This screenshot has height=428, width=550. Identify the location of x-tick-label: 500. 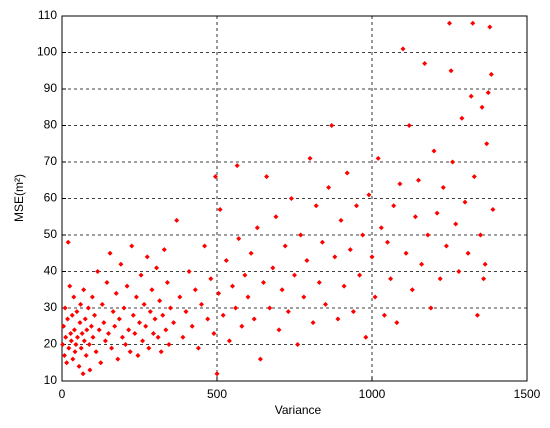
(217, 394).